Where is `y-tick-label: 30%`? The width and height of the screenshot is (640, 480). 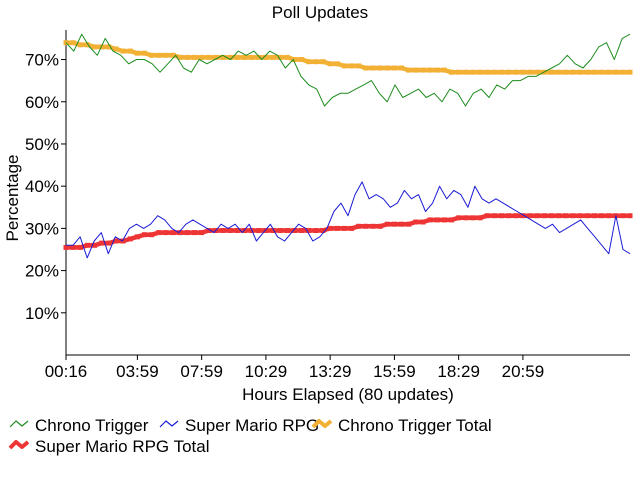 y-tick-label: 30% is located at coordinates (42, 228).